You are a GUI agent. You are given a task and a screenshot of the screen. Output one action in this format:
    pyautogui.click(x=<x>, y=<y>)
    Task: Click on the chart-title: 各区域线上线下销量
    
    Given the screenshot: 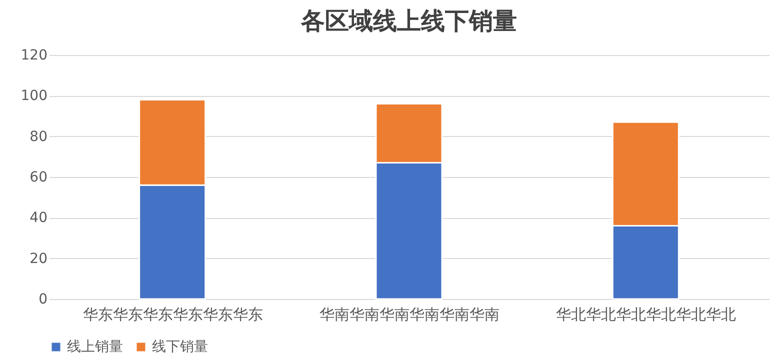 What is the action you would take?
    pyautogui.click(x=408, y=21)
    